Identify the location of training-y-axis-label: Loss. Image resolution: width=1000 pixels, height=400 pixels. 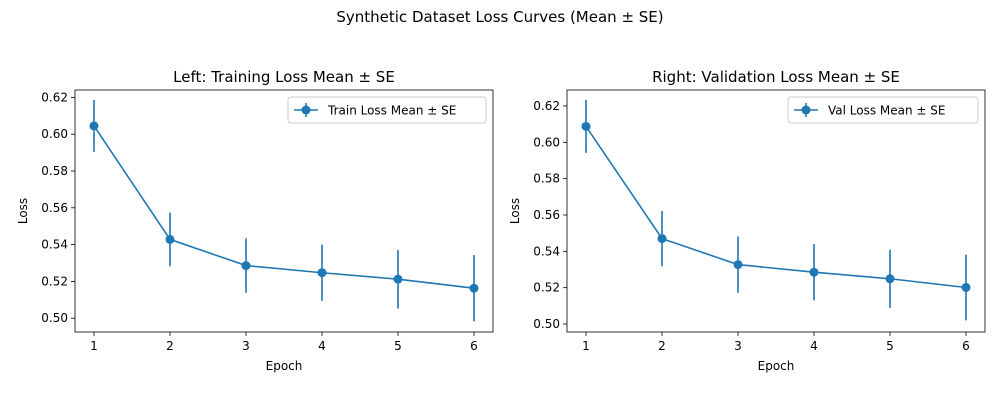
(23, 211).